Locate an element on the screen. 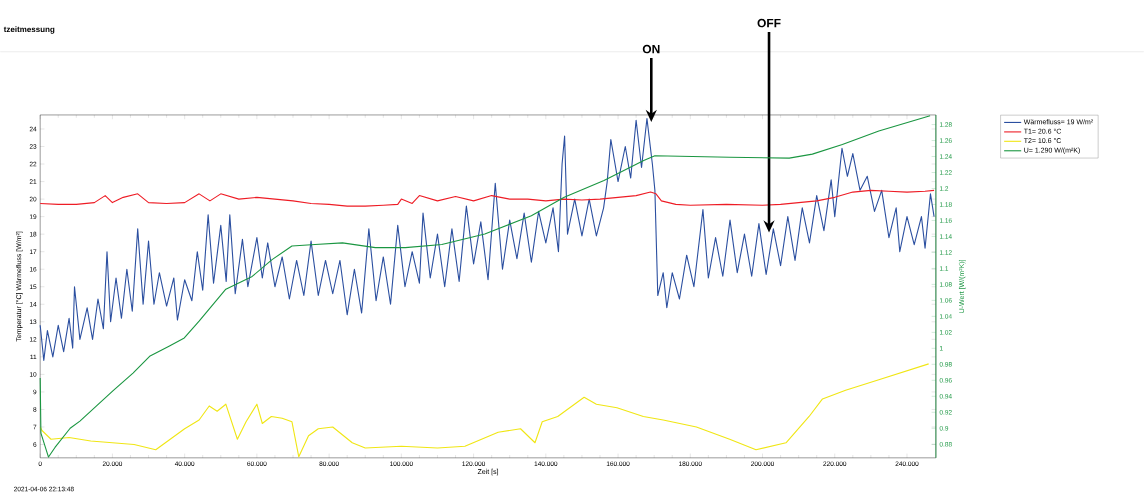 The width and height of the screenshot is (1144, 495). annotation: ON is located at coordinates (651, 49).